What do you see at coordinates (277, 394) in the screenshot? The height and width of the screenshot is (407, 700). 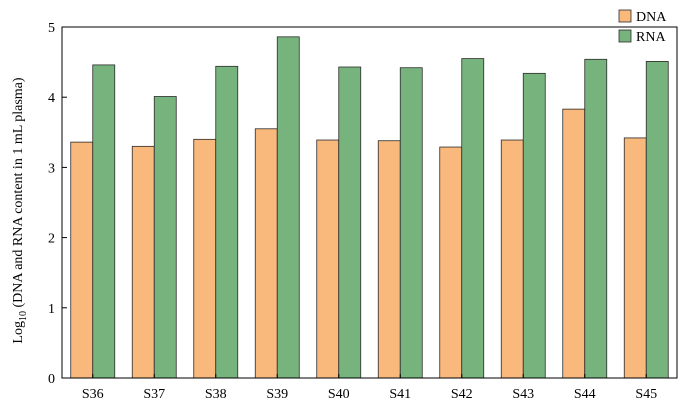 I see `x-tick-label: S39` at bounding box center [277, 394].